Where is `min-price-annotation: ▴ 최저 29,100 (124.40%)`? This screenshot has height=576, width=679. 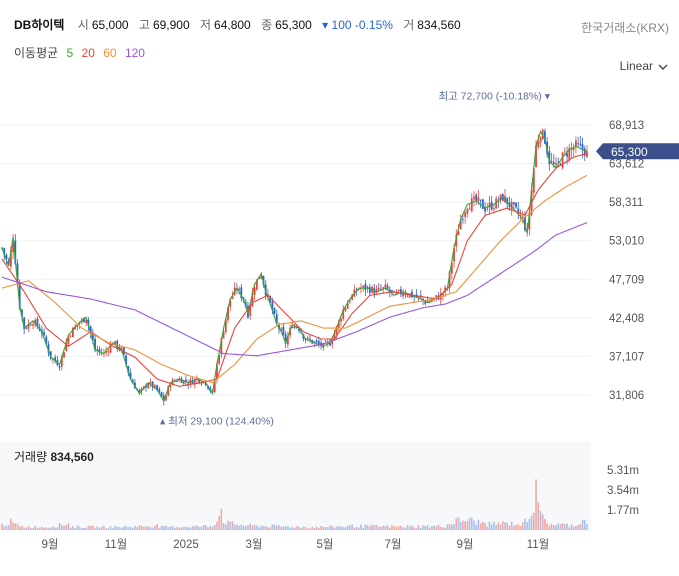
min-price-annotation: ▴ 최저 29,100 (124.40%) is located at coordinates (217, 422).